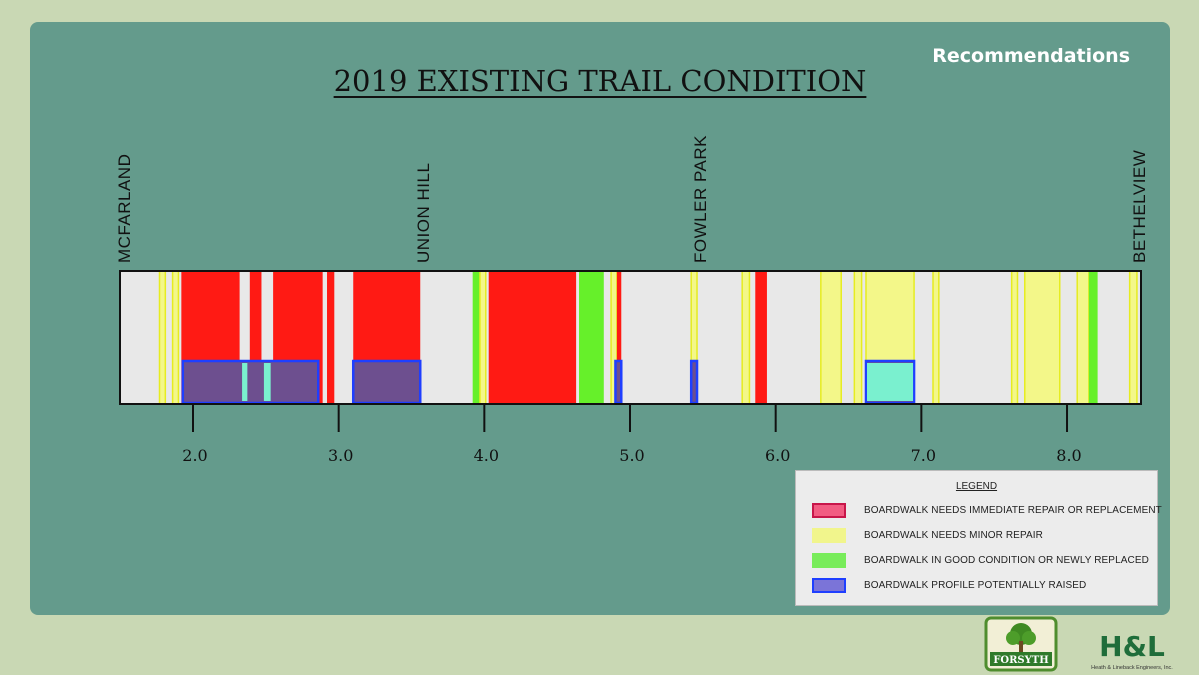 The image size is (1199, 675). I want to click on legend-label-minor: BOARDWALK NEEDS MINOR REPAIR, so click(953, 535).